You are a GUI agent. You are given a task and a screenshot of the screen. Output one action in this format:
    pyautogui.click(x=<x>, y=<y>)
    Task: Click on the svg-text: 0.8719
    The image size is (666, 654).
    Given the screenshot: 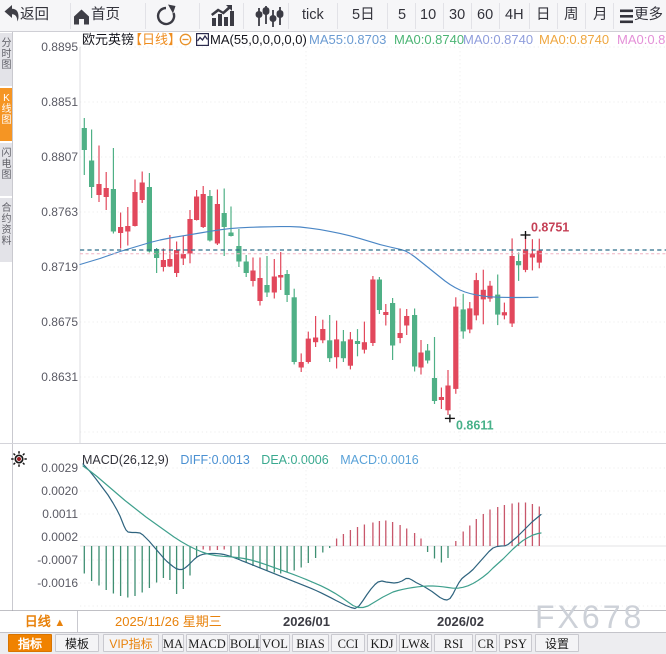 What is the action you would take?
    pyautogui.click(x=59, y=267)
    